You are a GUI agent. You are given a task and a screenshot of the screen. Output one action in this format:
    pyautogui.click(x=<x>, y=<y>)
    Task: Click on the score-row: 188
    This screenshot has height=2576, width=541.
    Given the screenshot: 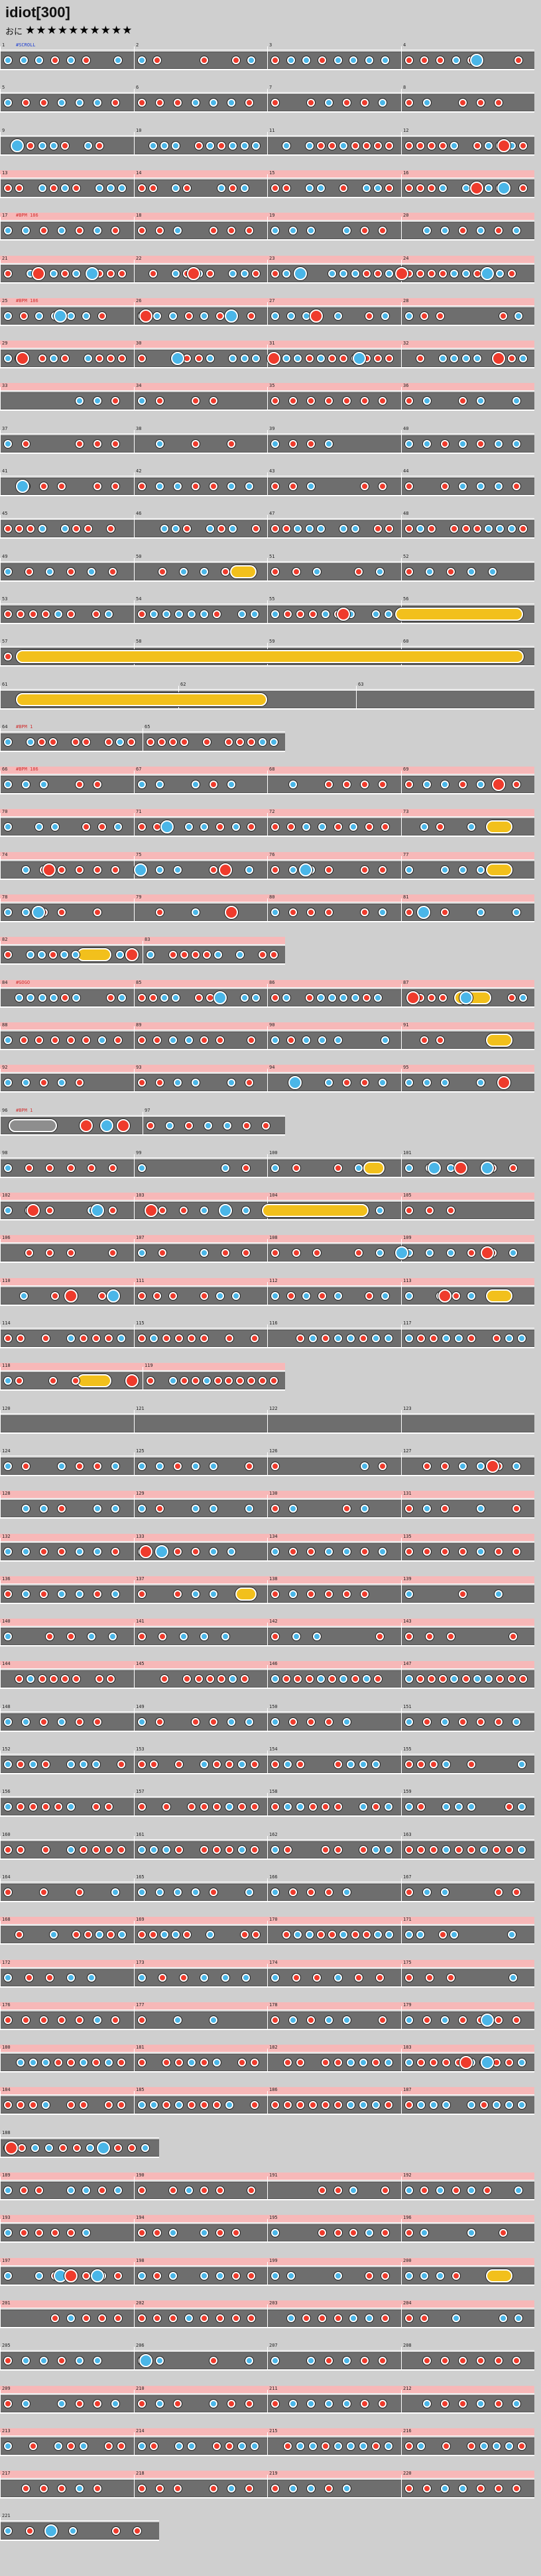 What is the action you would take?
    pyautogui.click(x=79, y=2145)
    